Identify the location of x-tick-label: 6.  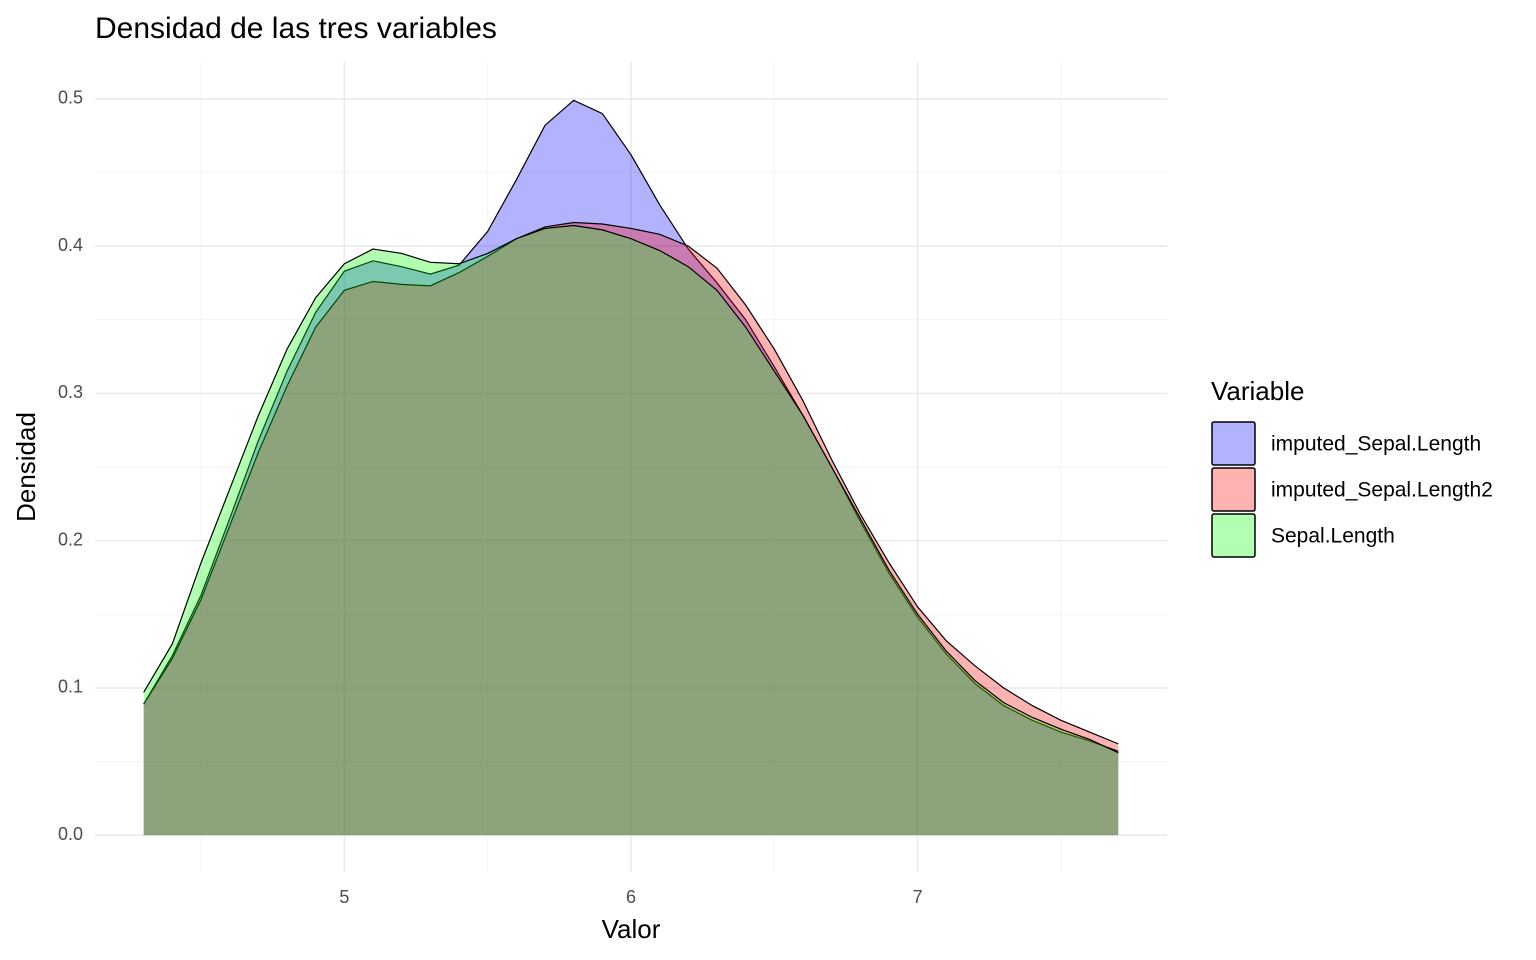
(631, 897).